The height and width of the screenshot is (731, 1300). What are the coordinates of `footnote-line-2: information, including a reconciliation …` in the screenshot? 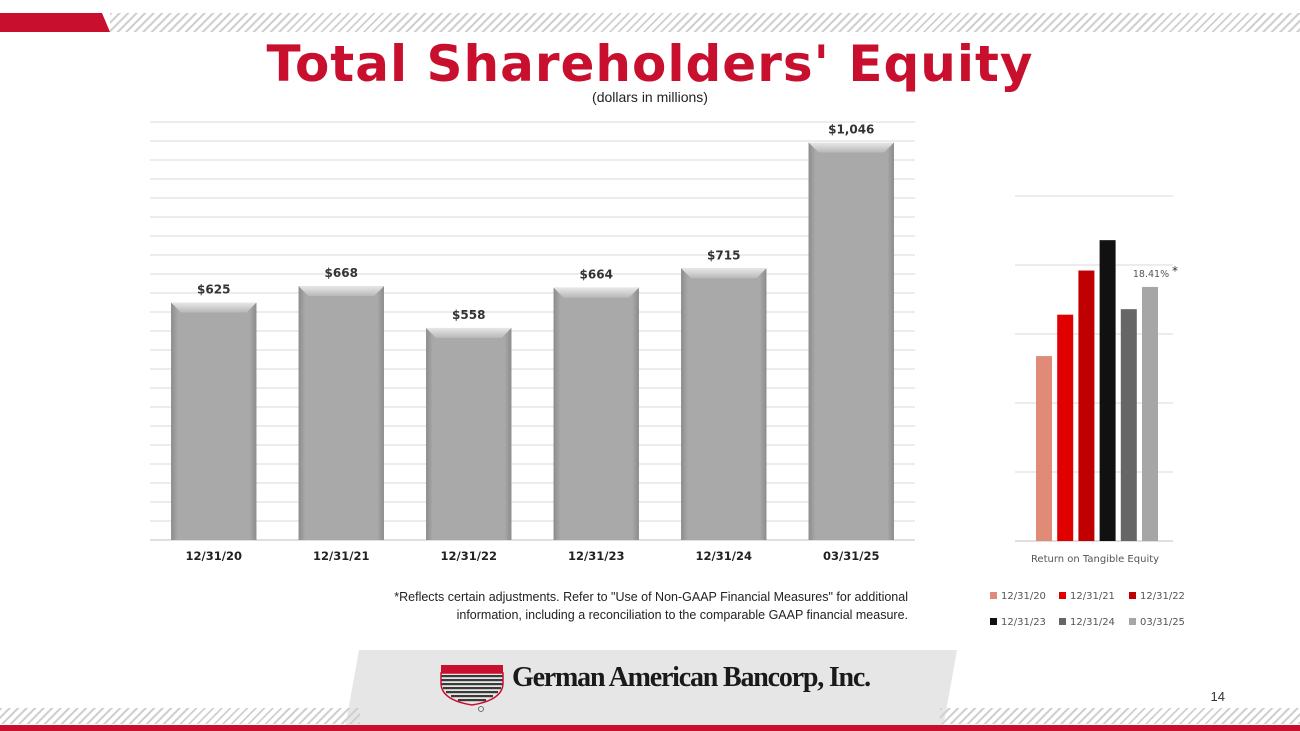 It's located at (682, 615).